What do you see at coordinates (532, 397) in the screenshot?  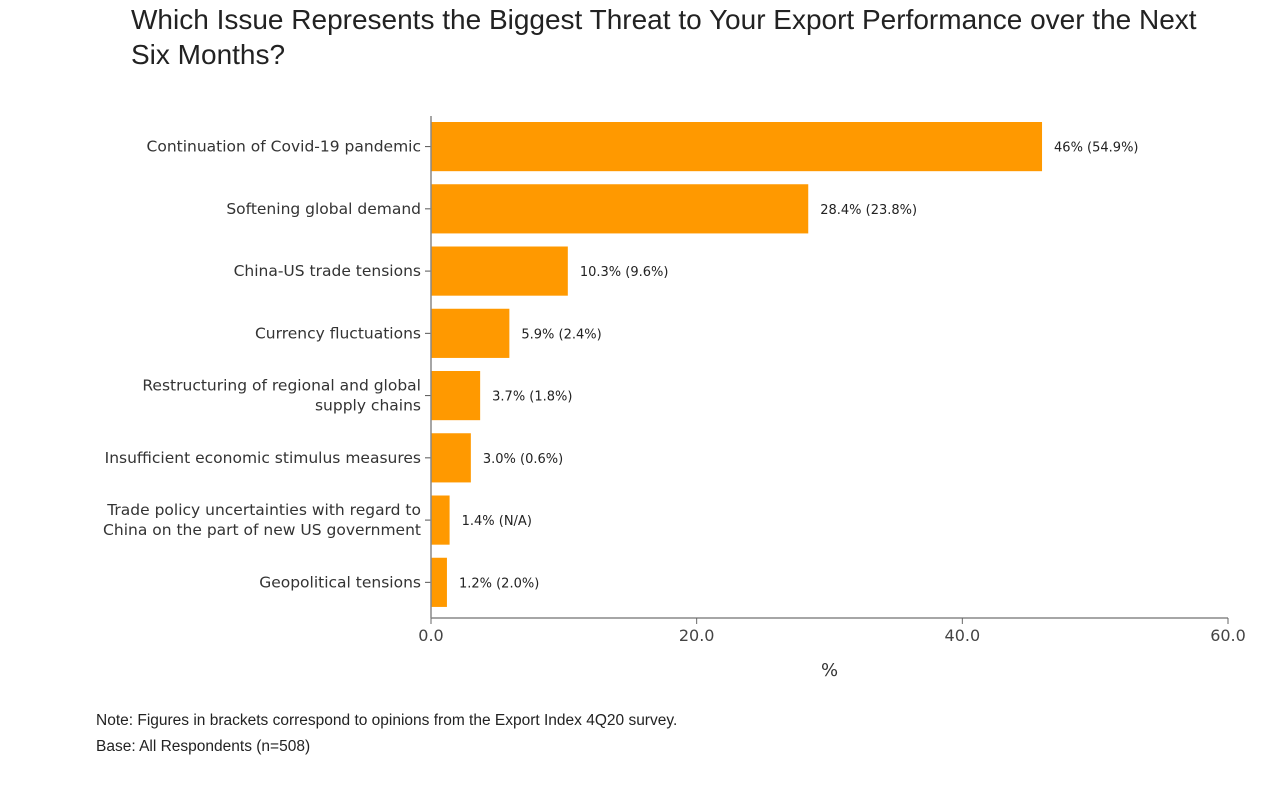 I see `data-label-5: 3.7% (1.8%)` at bounding box center [532, 397].